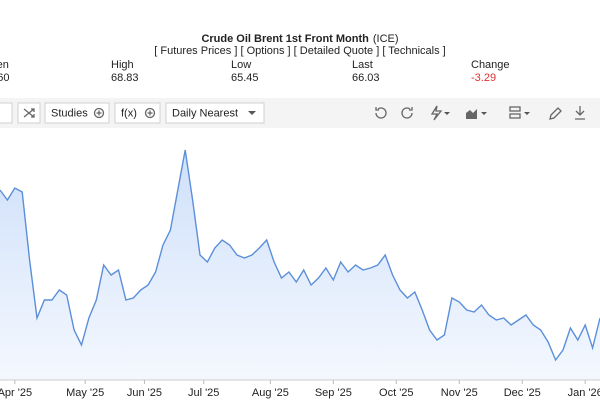 The image size is (600, 400). What do you see at coordinates (333, 393) in the screenshot?
I see `x-tick-label: Sep '25` at bounding box center [333, 393].